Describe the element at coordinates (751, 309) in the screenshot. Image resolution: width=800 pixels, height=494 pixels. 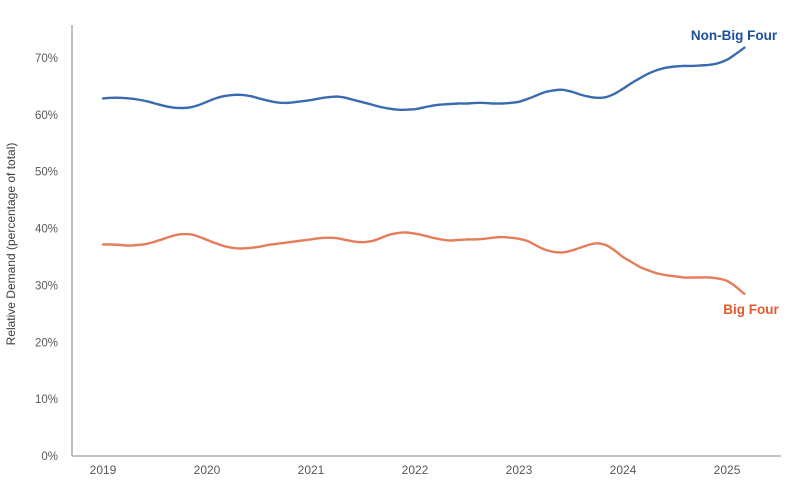
I see `big-four-label: Big Four` at that location.